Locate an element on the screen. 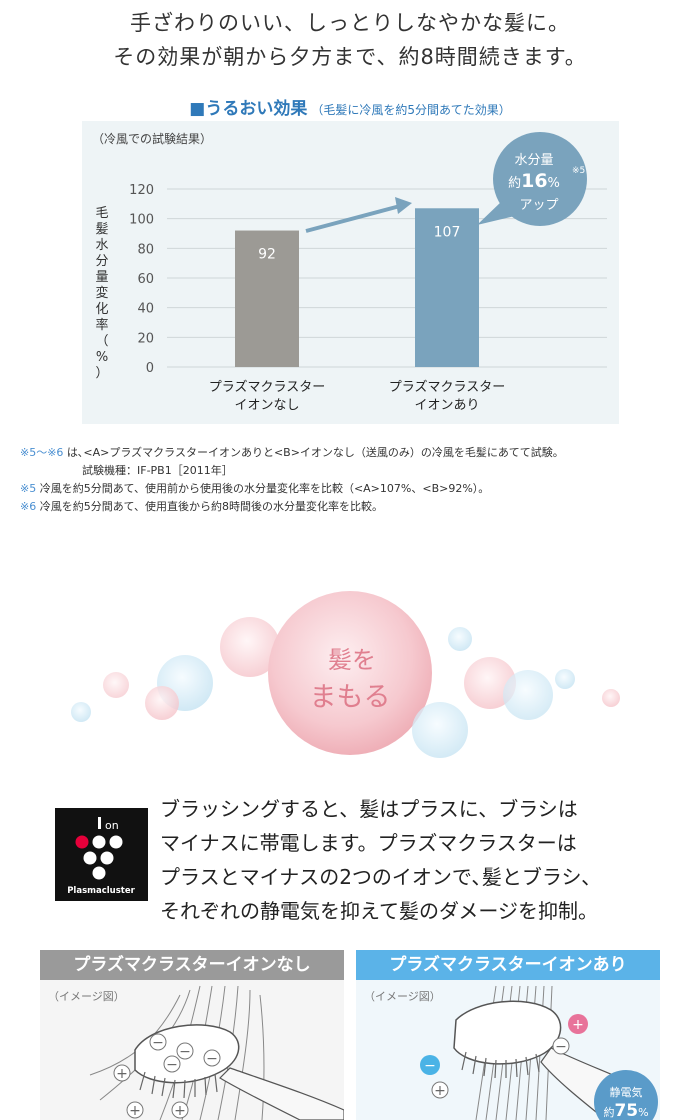  brush-head is located at coordinates (507, 1032).